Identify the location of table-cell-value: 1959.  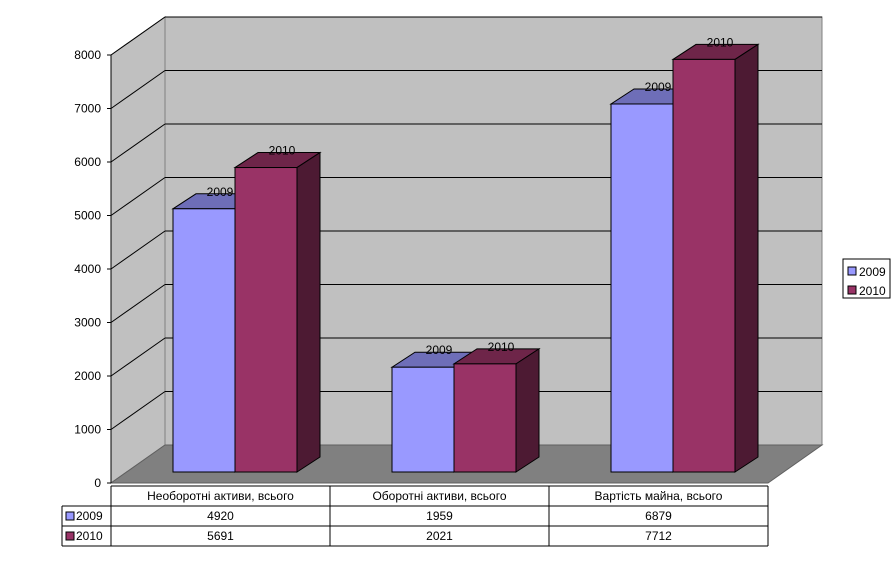
(439, 516).